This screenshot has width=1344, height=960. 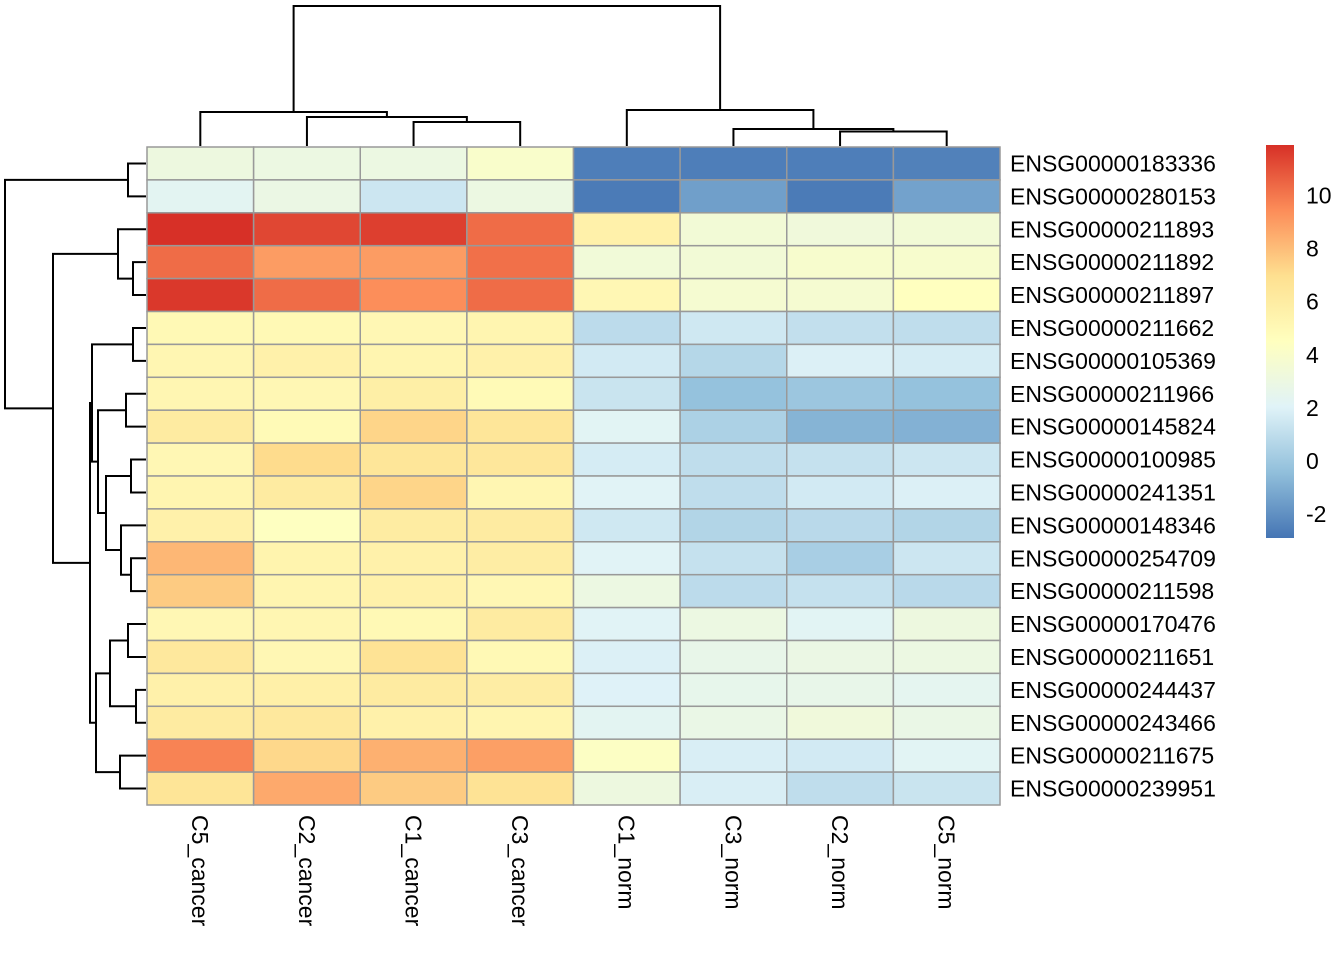 I want to click on row-label: ENSG00000243466, so click(x=1113, y=723).